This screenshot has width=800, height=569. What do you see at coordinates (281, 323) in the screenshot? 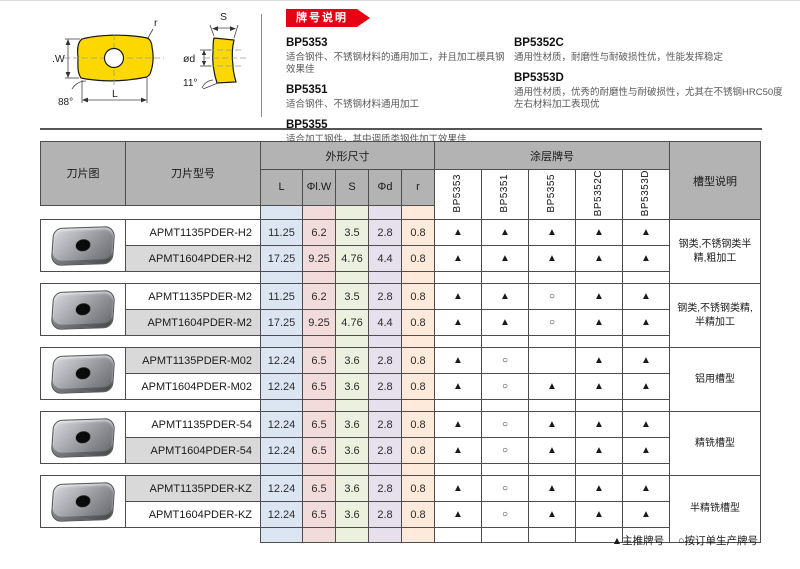
I see `dim-L: 17.25` at bounding box center [281, 323].